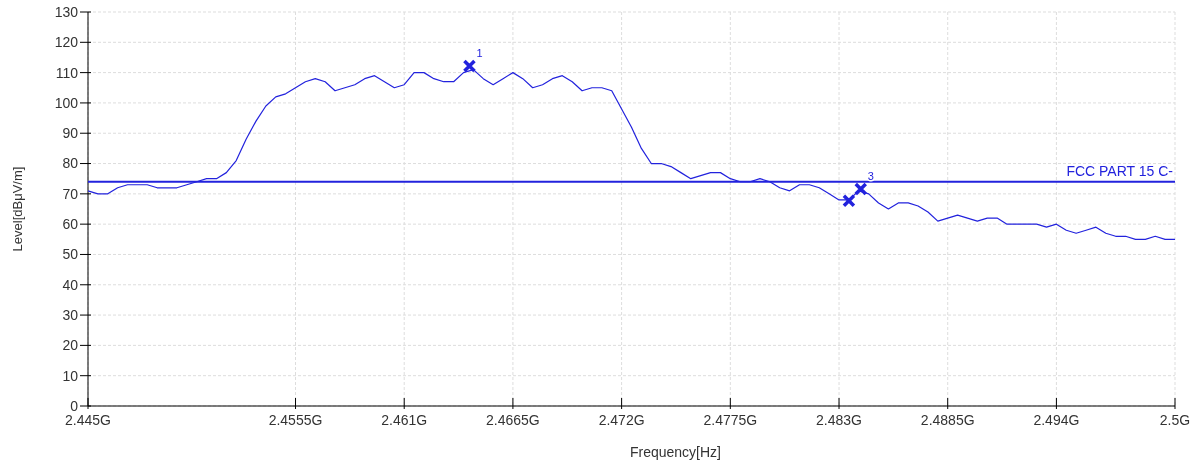 Image resolution: width=1200 pixels, height=463 pixels. I want to click on x-tick-label: 2.461G, so click(404, 420).